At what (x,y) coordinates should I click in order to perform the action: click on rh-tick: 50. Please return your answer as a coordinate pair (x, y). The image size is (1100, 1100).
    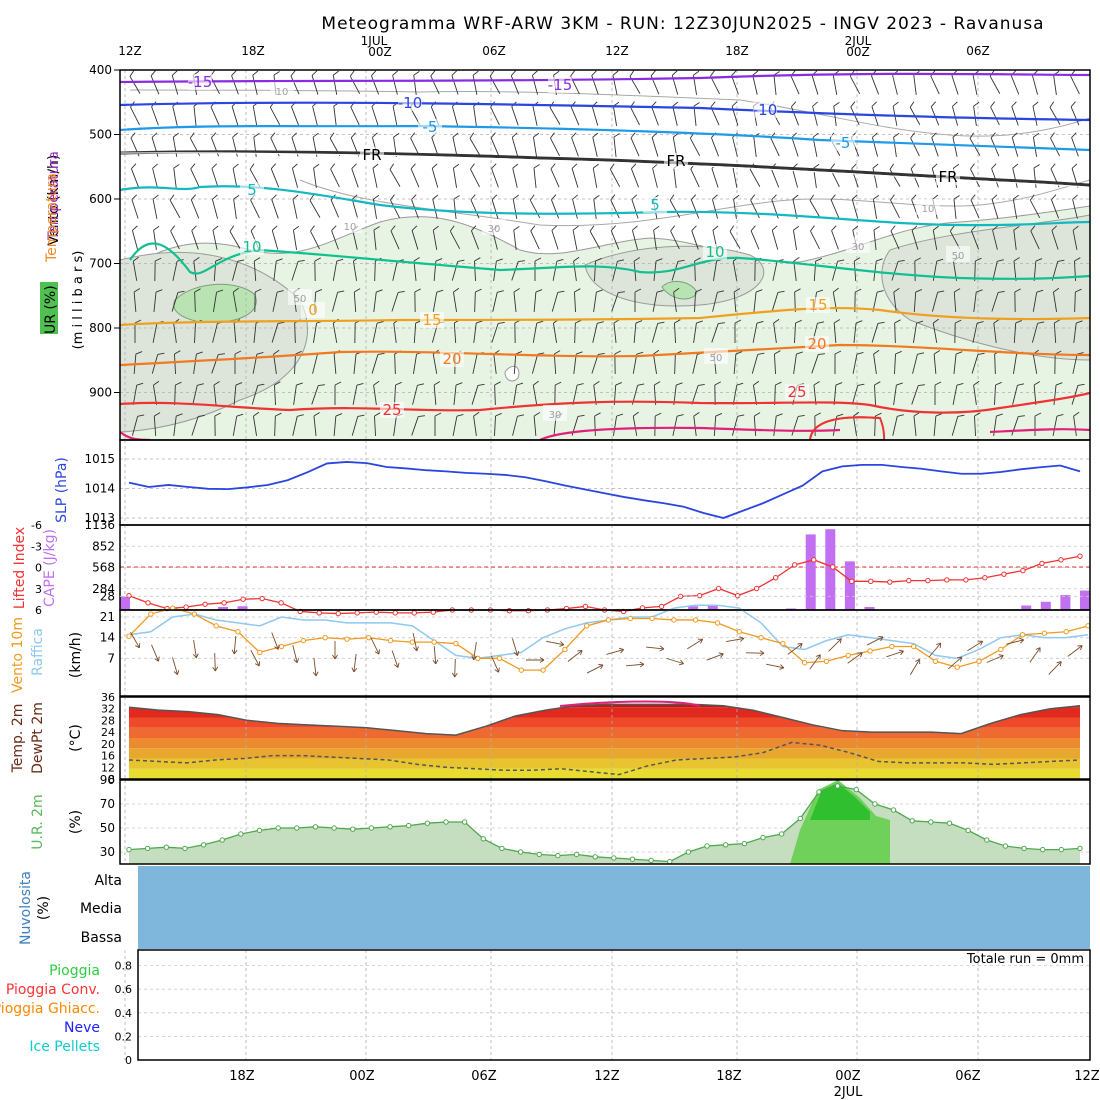
    Looking at the image, I should click on (107, 828).